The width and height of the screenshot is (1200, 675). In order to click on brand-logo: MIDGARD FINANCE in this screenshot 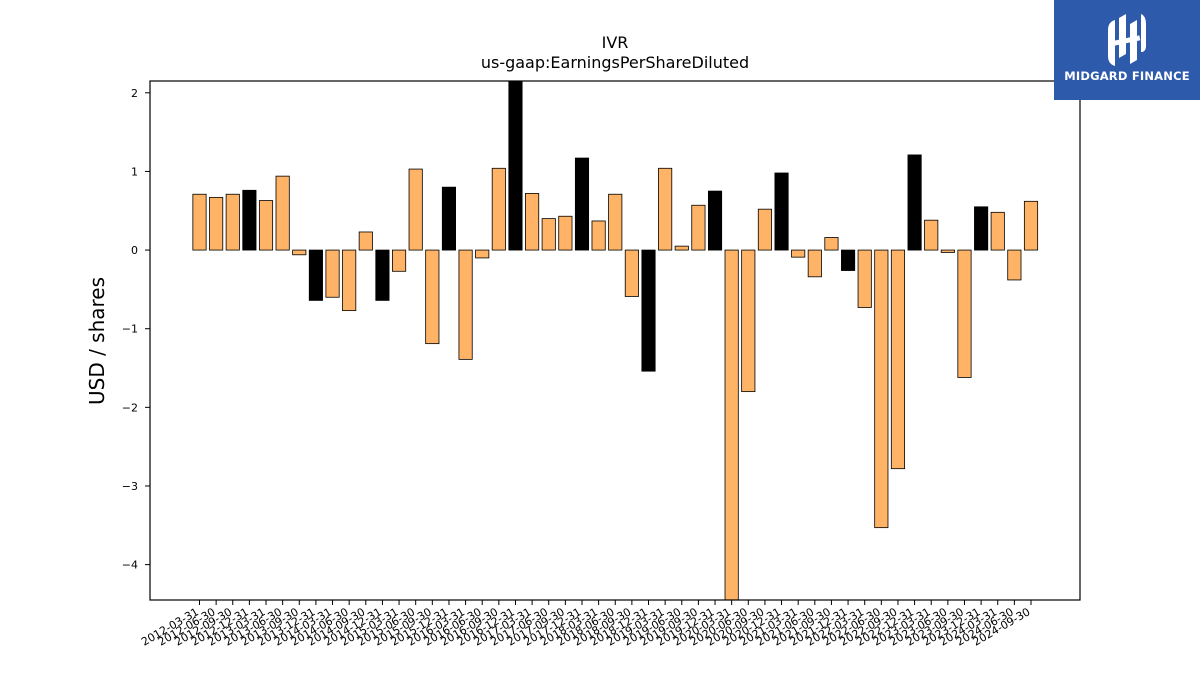, I will do `click(1127, 50)`.